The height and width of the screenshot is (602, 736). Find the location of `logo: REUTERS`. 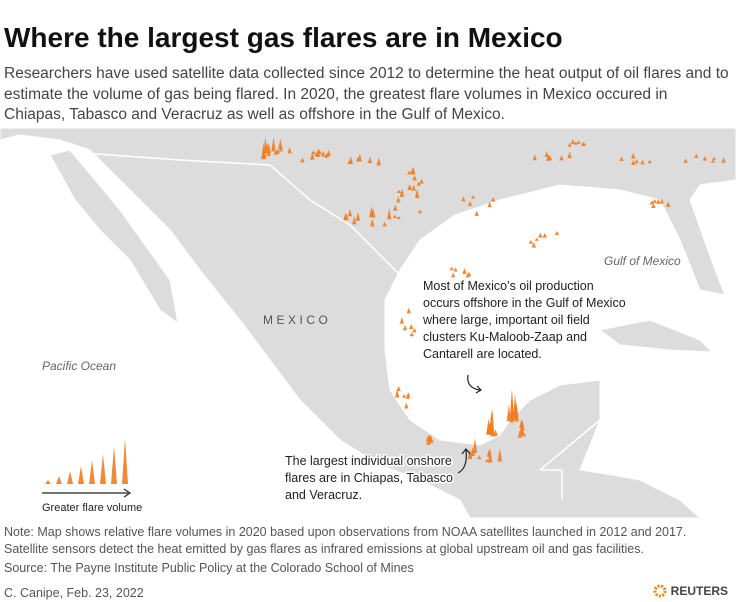

logo: REUTERS is located at coordinates (690, 591).